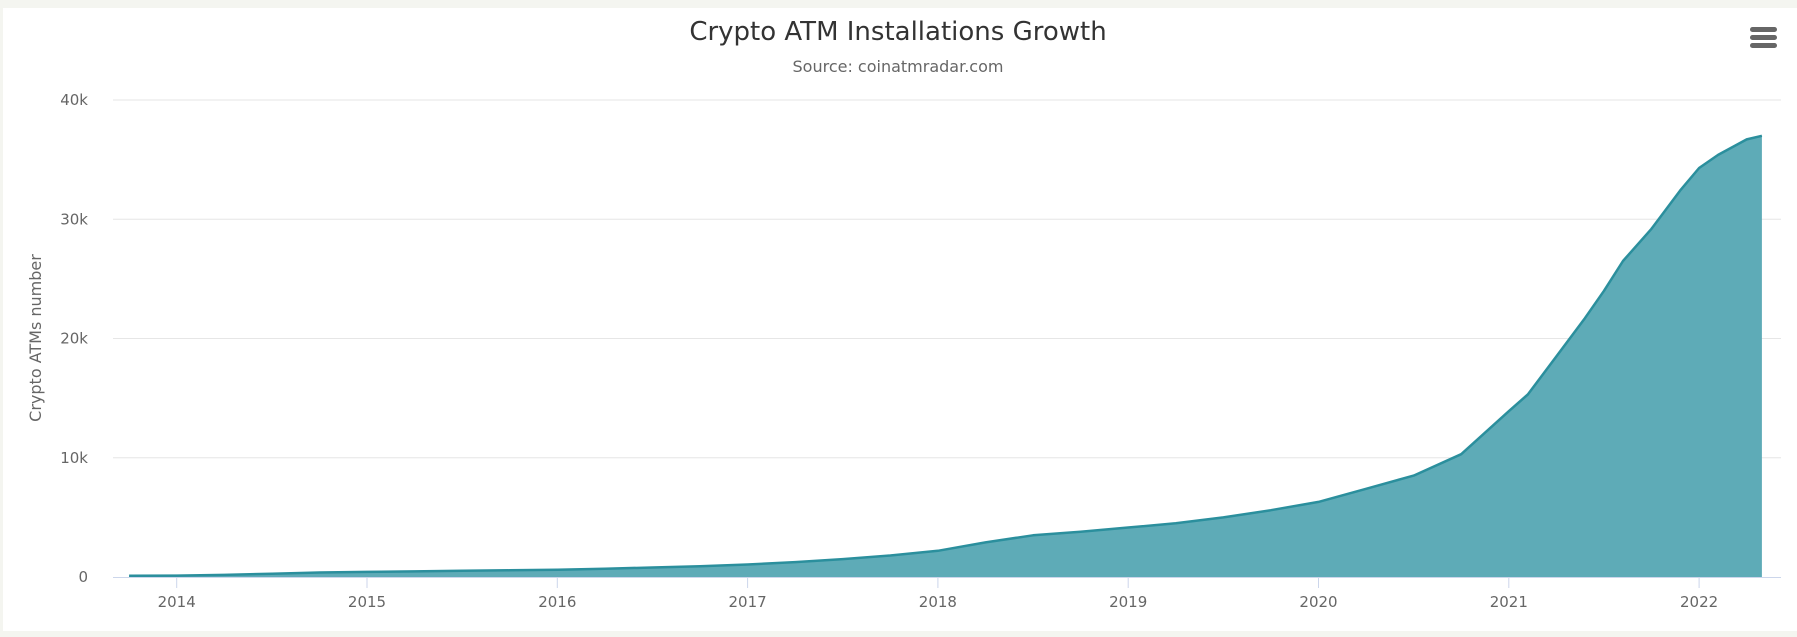 This screenshot has height=637, width=1797. I want to click on x-tick-label: 2018, so click(938, 602).